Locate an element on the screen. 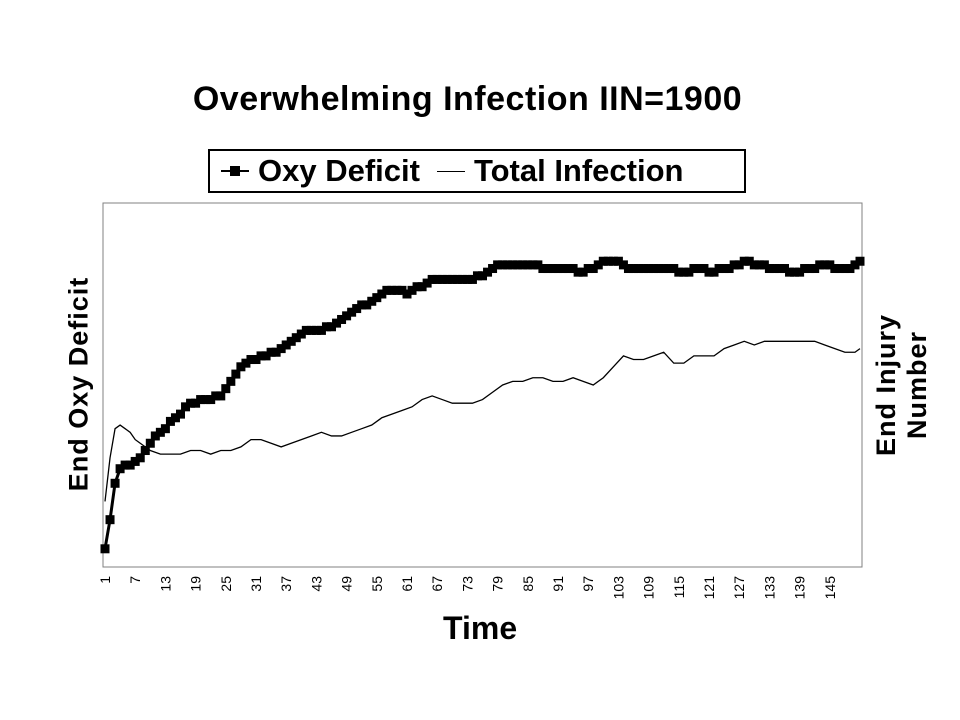 This screenshot has width=960, height=720. x-tick-label: 73 is located at coordinates (467, 584).